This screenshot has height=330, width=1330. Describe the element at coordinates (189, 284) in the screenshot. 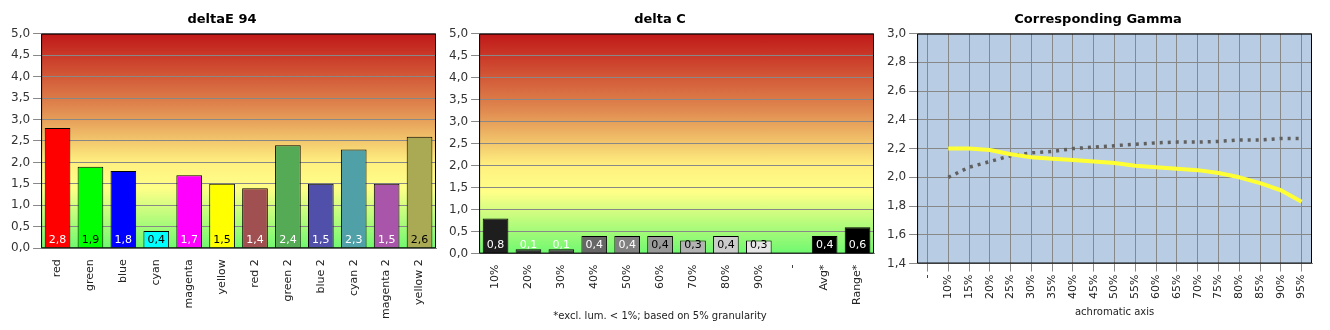

I see `x-tick-label: magenta` at that location.